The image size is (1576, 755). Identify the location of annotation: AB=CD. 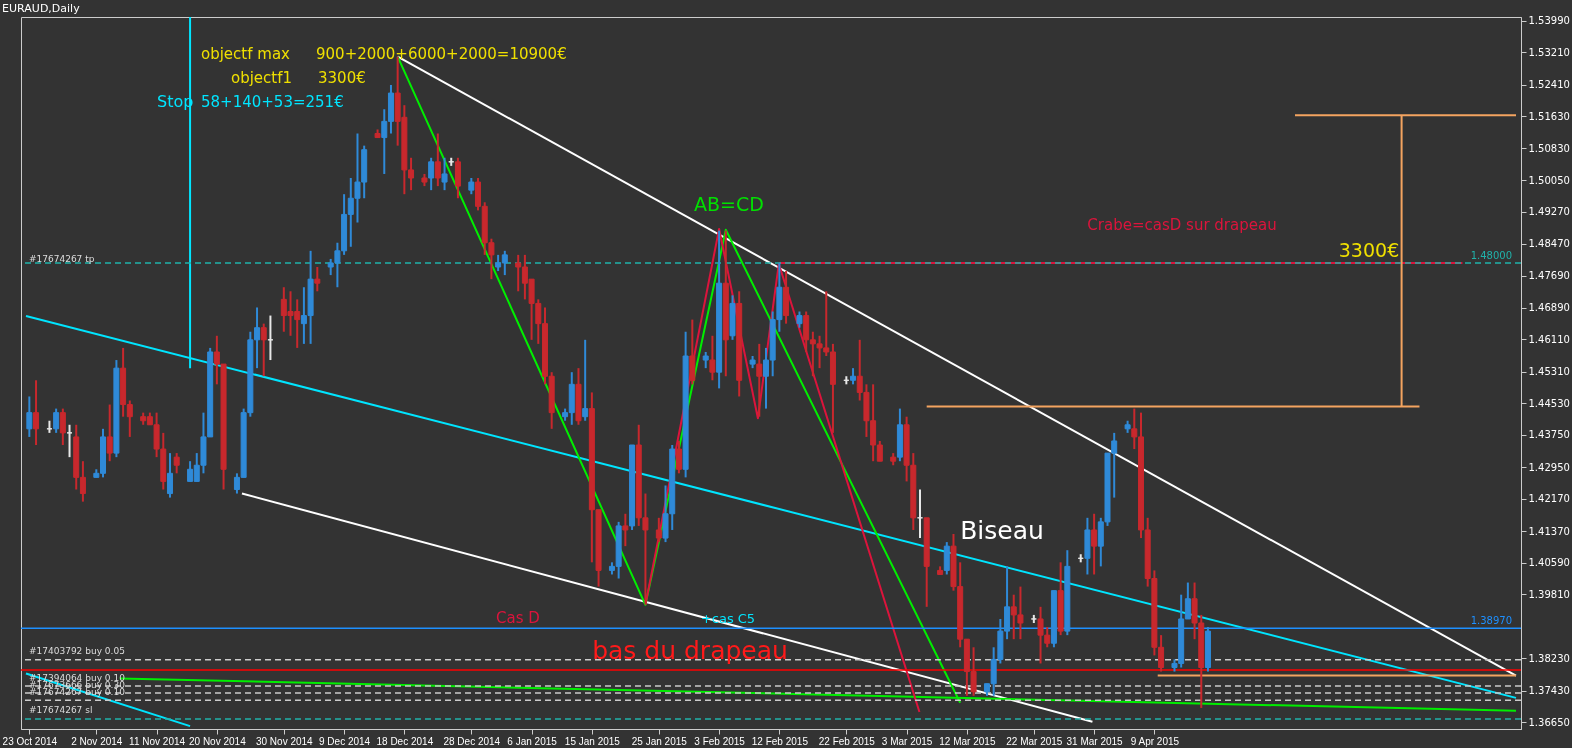
(729, 204).